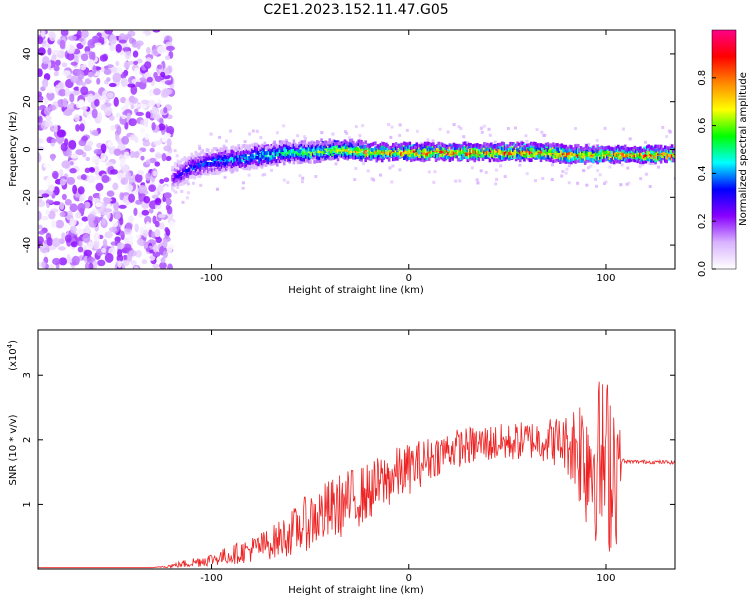 The image size is (750, 604). What do you see at coordinates (706, 173) in the screenshot?
I see `colorbar-ticks: 0.00.20.40.60.8` at bounding box center [706, 173].